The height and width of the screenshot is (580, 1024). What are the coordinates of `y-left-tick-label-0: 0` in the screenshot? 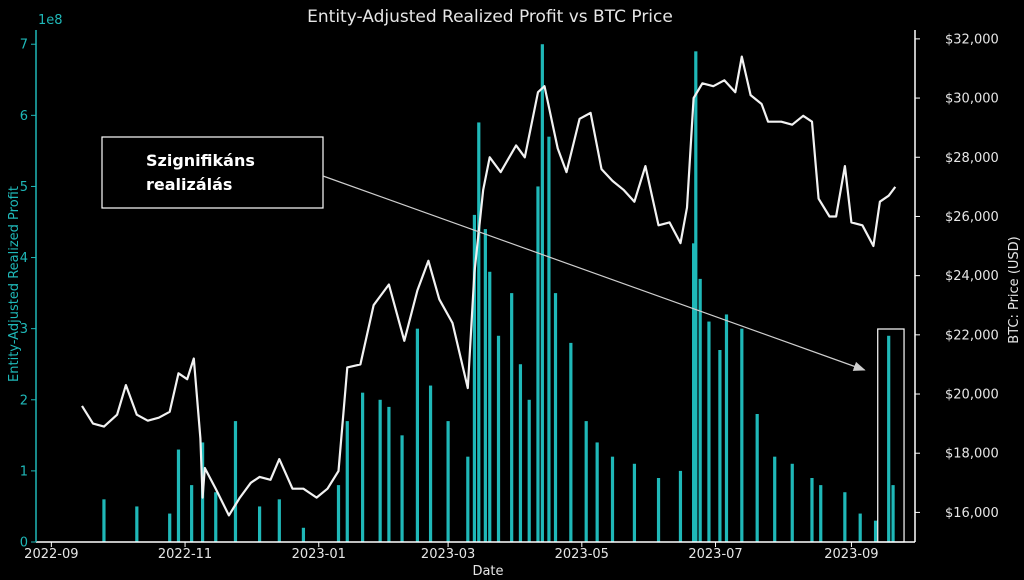 It's located at (24, 543).